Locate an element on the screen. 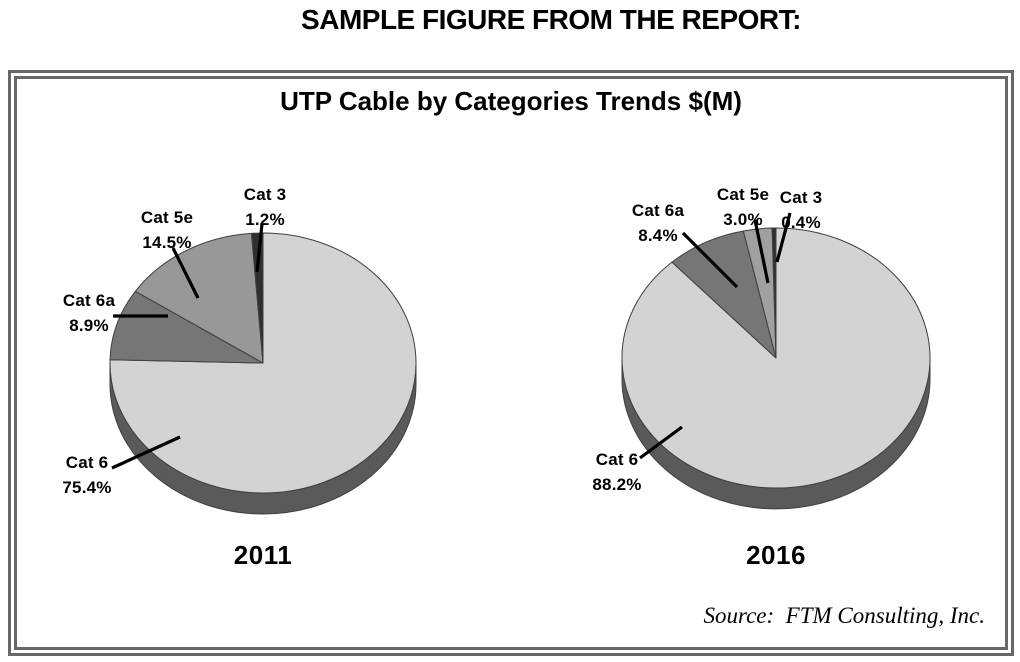 The width and height of the screenshot is (1020, 662). slice-percent-value: 14.5% is located at coordinates (167, 242).